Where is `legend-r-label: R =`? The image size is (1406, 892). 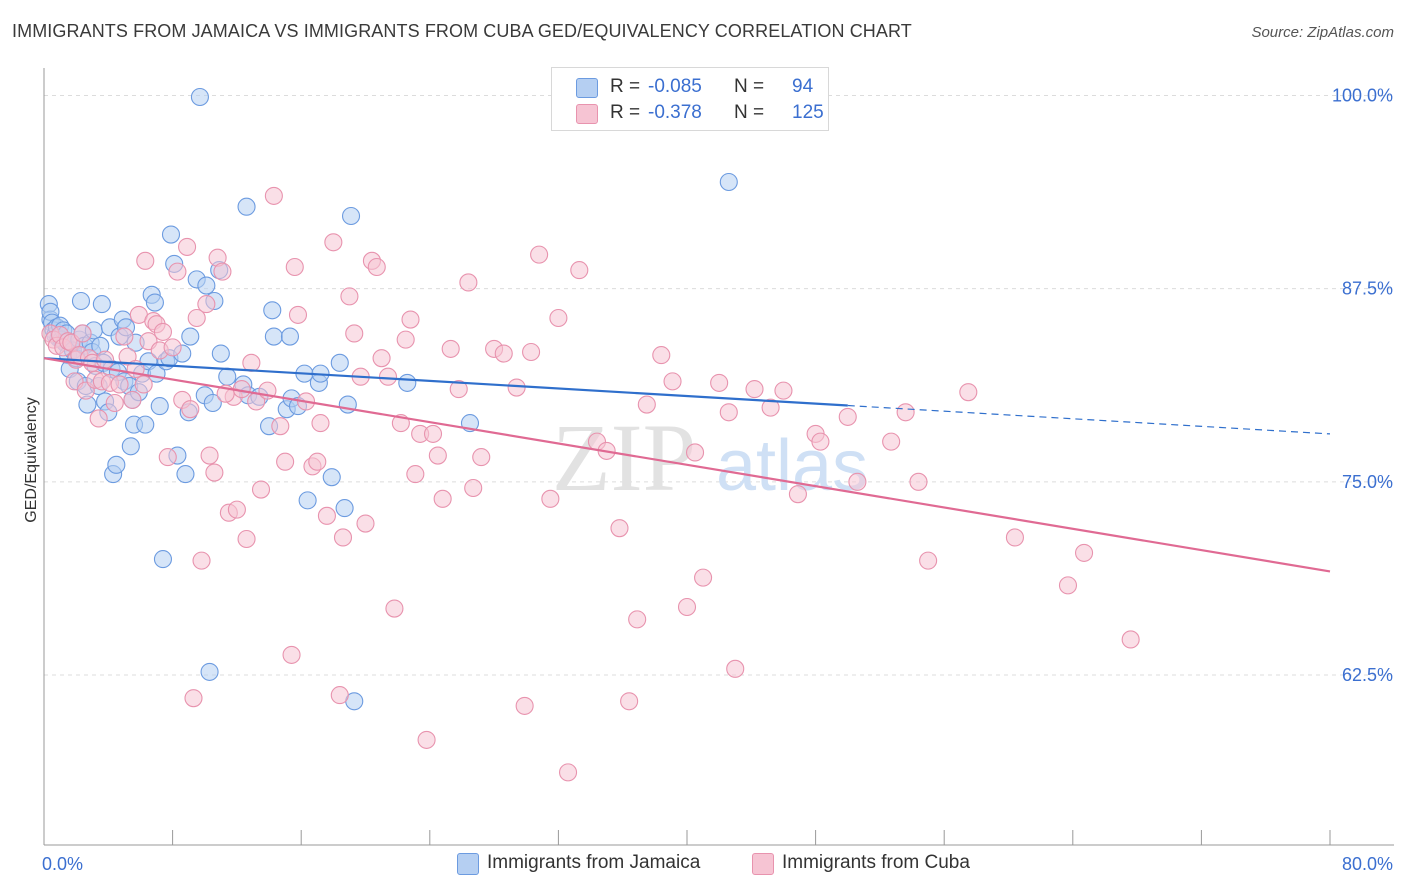
legend-r-label: R = is located at coordinates (625, 86).